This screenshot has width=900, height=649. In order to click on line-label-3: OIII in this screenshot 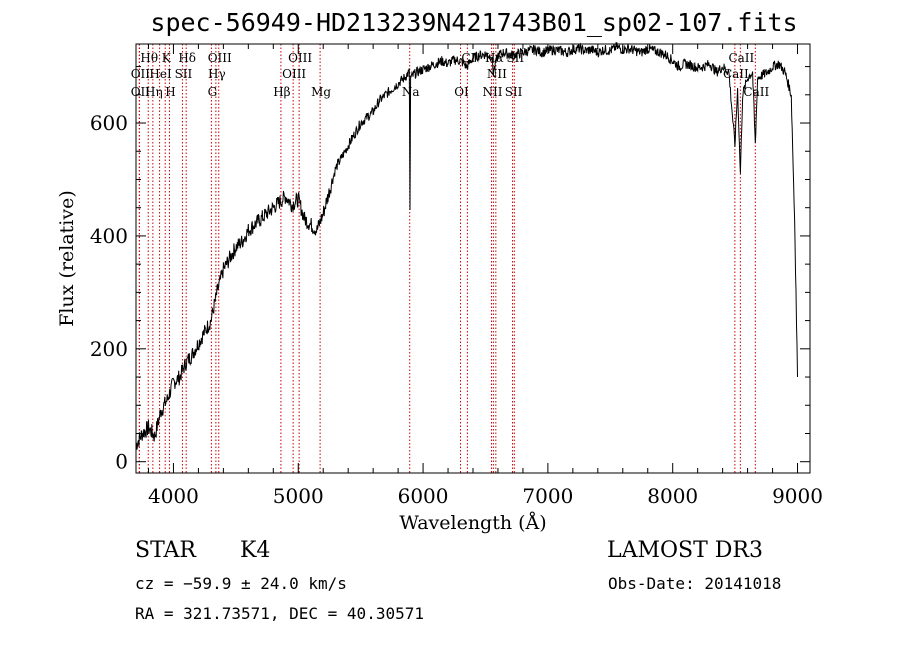, I will do `click(220, 58)`.